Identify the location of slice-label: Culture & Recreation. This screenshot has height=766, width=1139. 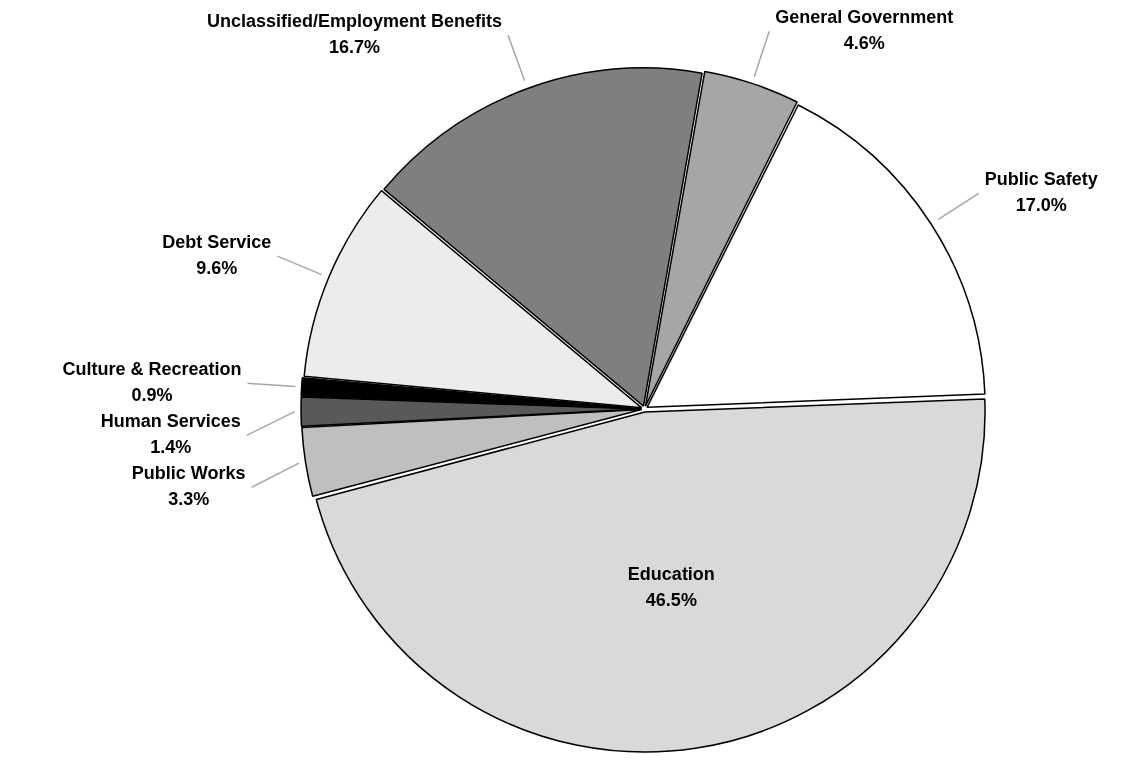
(152, 369).